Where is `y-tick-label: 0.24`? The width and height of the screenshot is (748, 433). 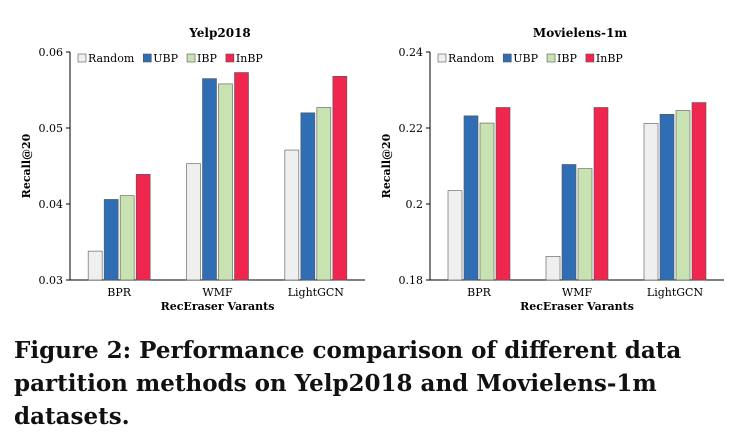
y-tick-label: 0.24 is located at coordinates (411, 52).